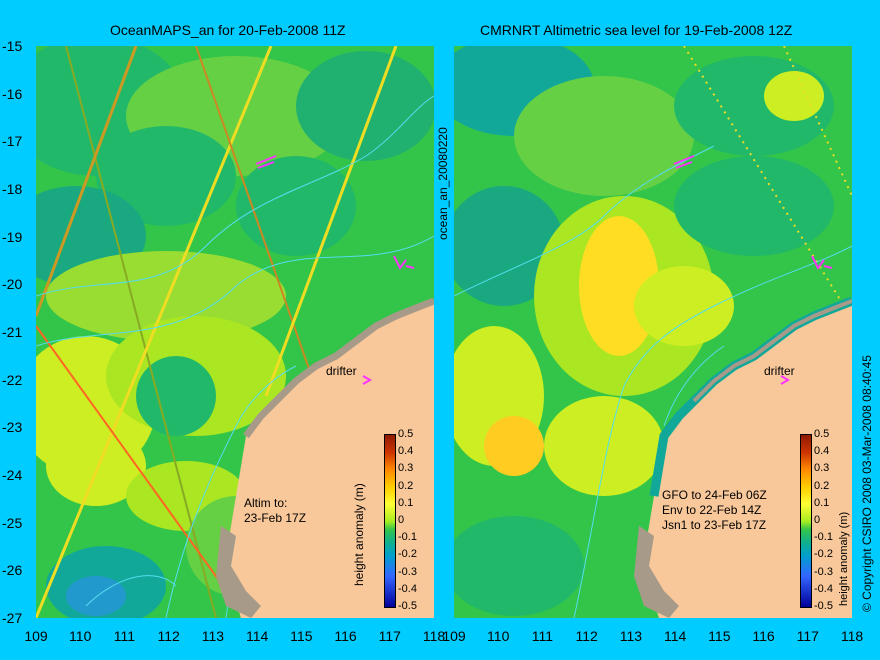  What do you see at coordinates (359, 534) in the screenshot?
I see `left-colorbar-label: height anomaly (m)` at bounding box center [359, 534].